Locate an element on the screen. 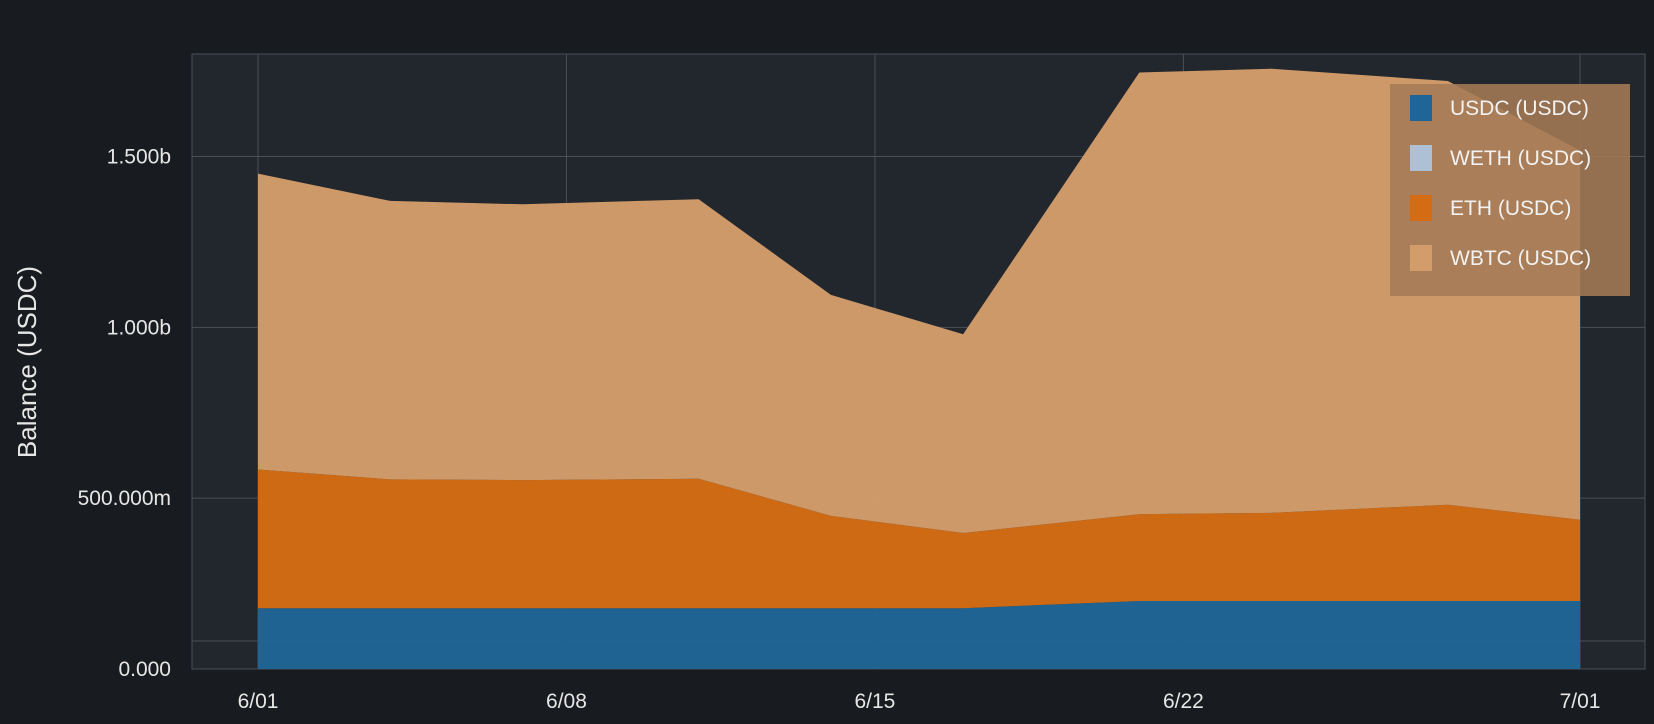 This screenshot has width=1654, height=724. legend-label: WETH (USDC) is located at coordinates (1520, 158).